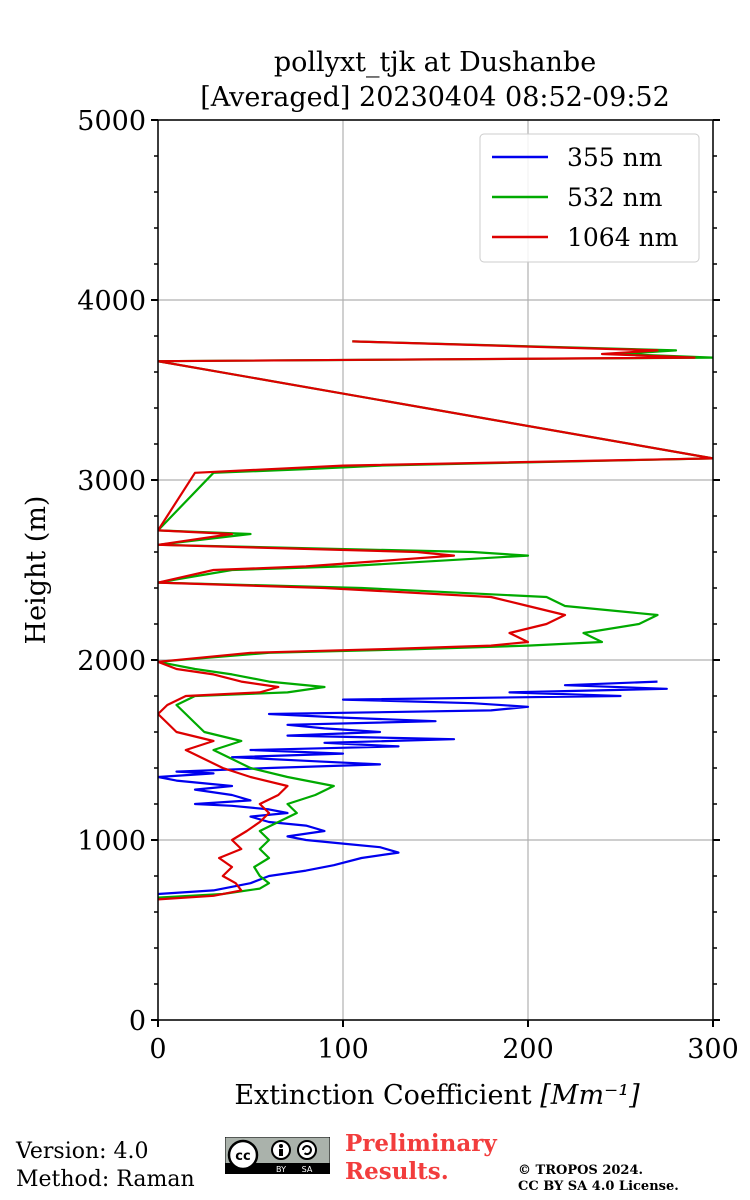  I want to click on legend: 355 nm 532 nm 1064 nm, so click(589, 198).